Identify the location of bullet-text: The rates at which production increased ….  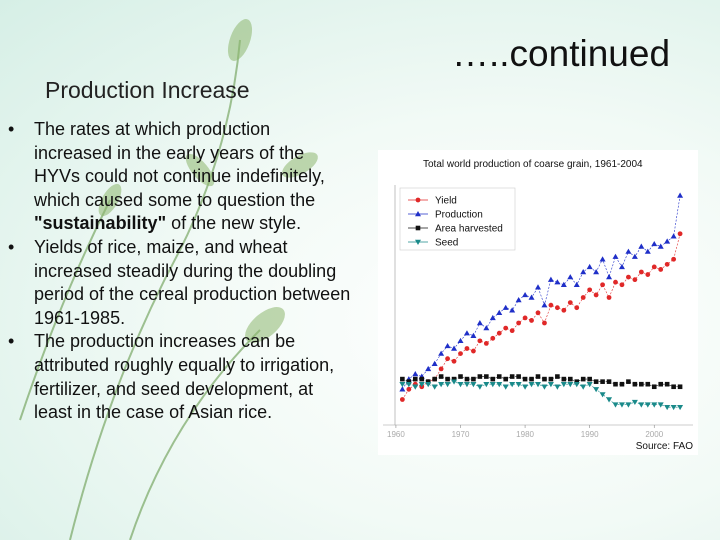
(179, 164).